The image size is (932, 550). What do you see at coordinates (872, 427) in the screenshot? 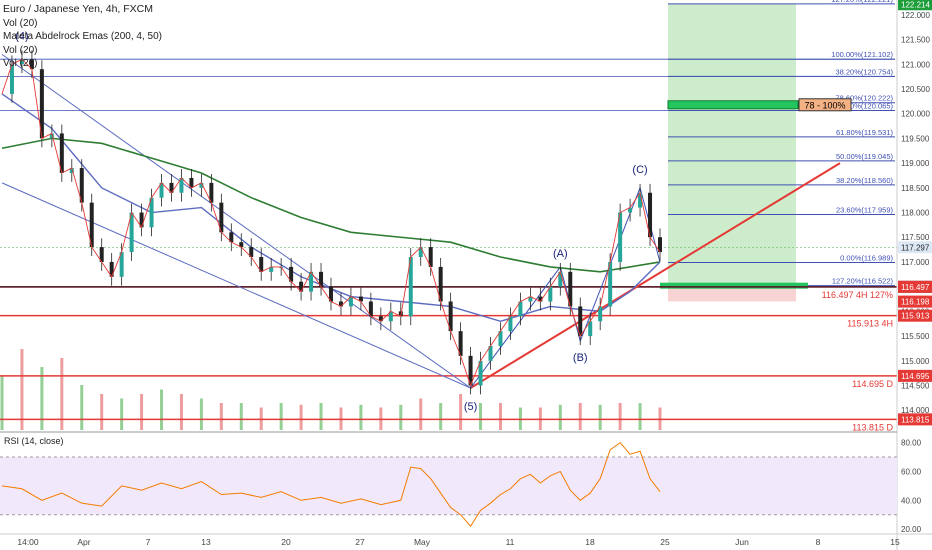
I see `level-label: 113.815 D` at bounding box center [872, 427].